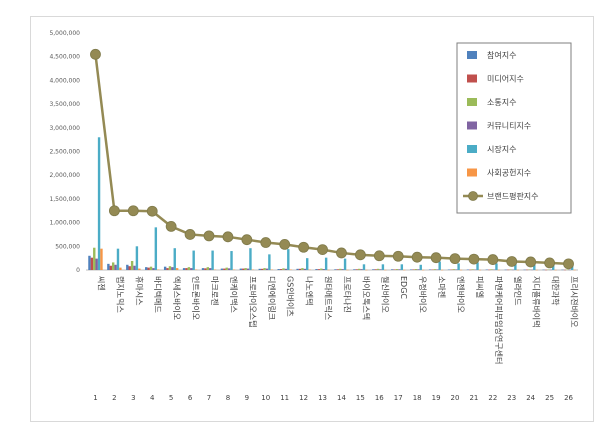 The width and height of the screenshot is (615, 432). Describe the element at coordinates (177, 298) in the screenshot. I see `x-category-label: 엑세스바이오` at that location.